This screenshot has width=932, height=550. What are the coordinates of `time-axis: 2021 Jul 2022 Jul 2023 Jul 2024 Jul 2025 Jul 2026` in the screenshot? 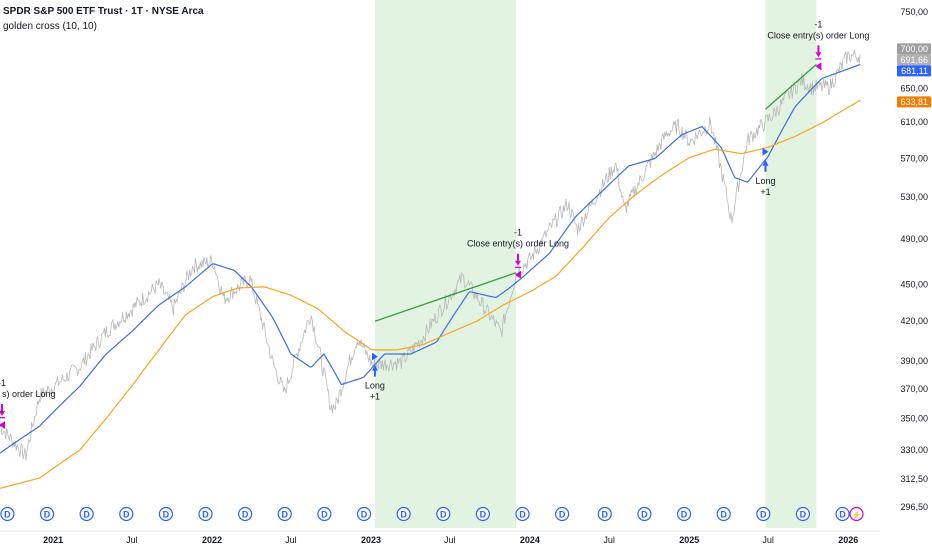 It's located at (450, 540).